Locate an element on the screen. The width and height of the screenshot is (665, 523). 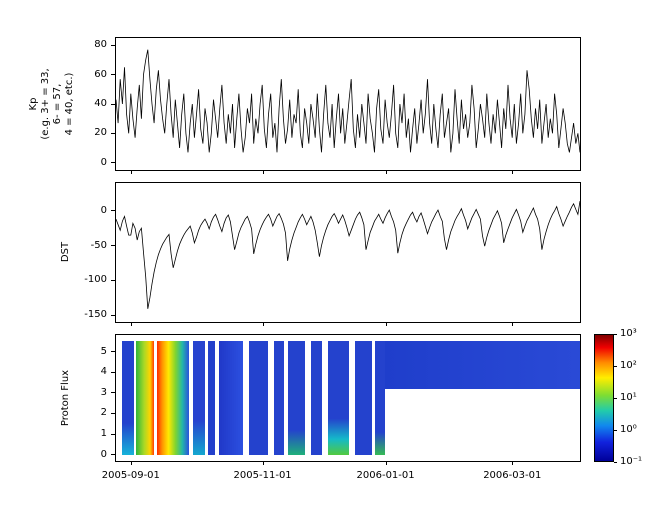
kp-axis-label-line: Kp is located at coordinates (33, 104).